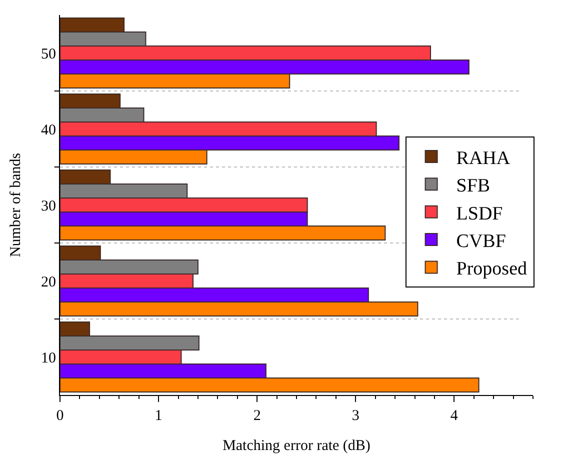 The width and height of the screenshot is (563, 455). Describe the element at coordinates (48, 206) in the screenshot. I see `y-tick-label: 30` at that location.